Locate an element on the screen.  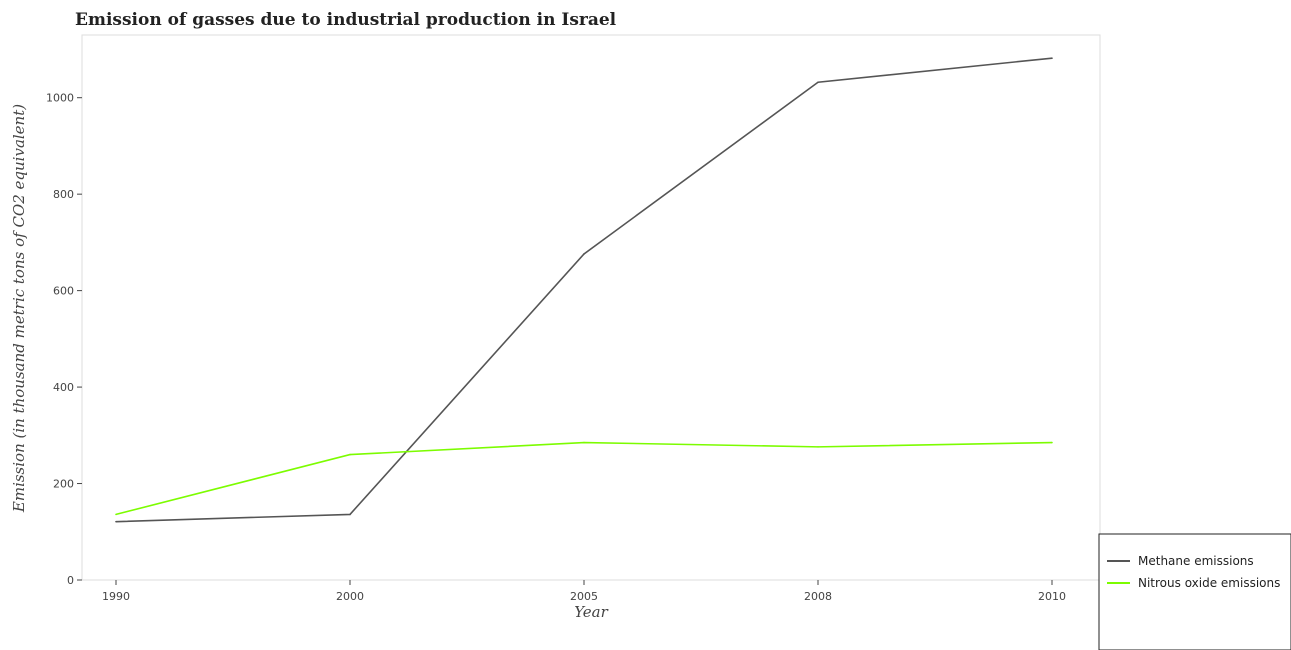
x-tick-label: 2008 is located at coordinates (818, 596).